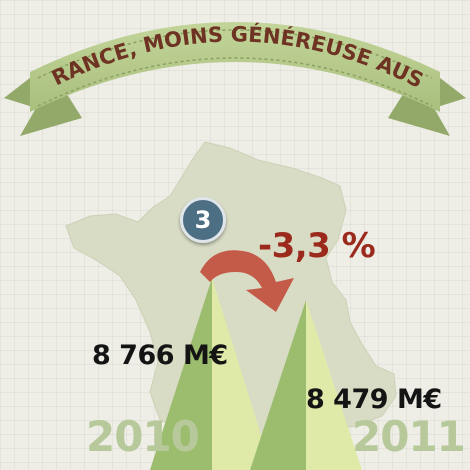 The image size is (470, 470). Describe the element at coordinates (409, 436) in the screenshot. I see `year-label-2011: 2011` at that location.